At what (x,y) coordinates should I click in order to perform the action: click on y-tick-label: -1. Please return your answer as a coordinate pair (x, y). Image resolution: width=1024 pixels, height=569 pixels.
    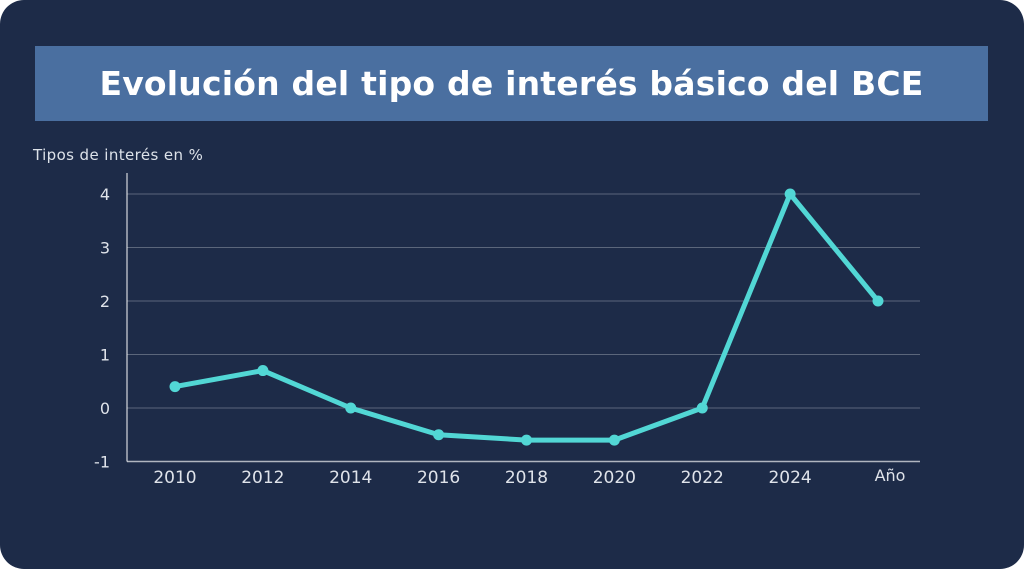
    Looking at the image, I should click on (102, 462).